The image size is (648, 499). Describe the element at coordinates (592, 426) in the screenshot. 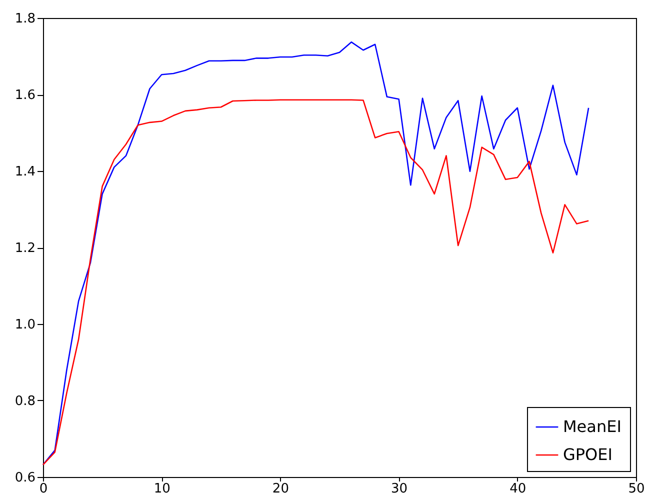

I see `legend-label: MeanEI` at that location.